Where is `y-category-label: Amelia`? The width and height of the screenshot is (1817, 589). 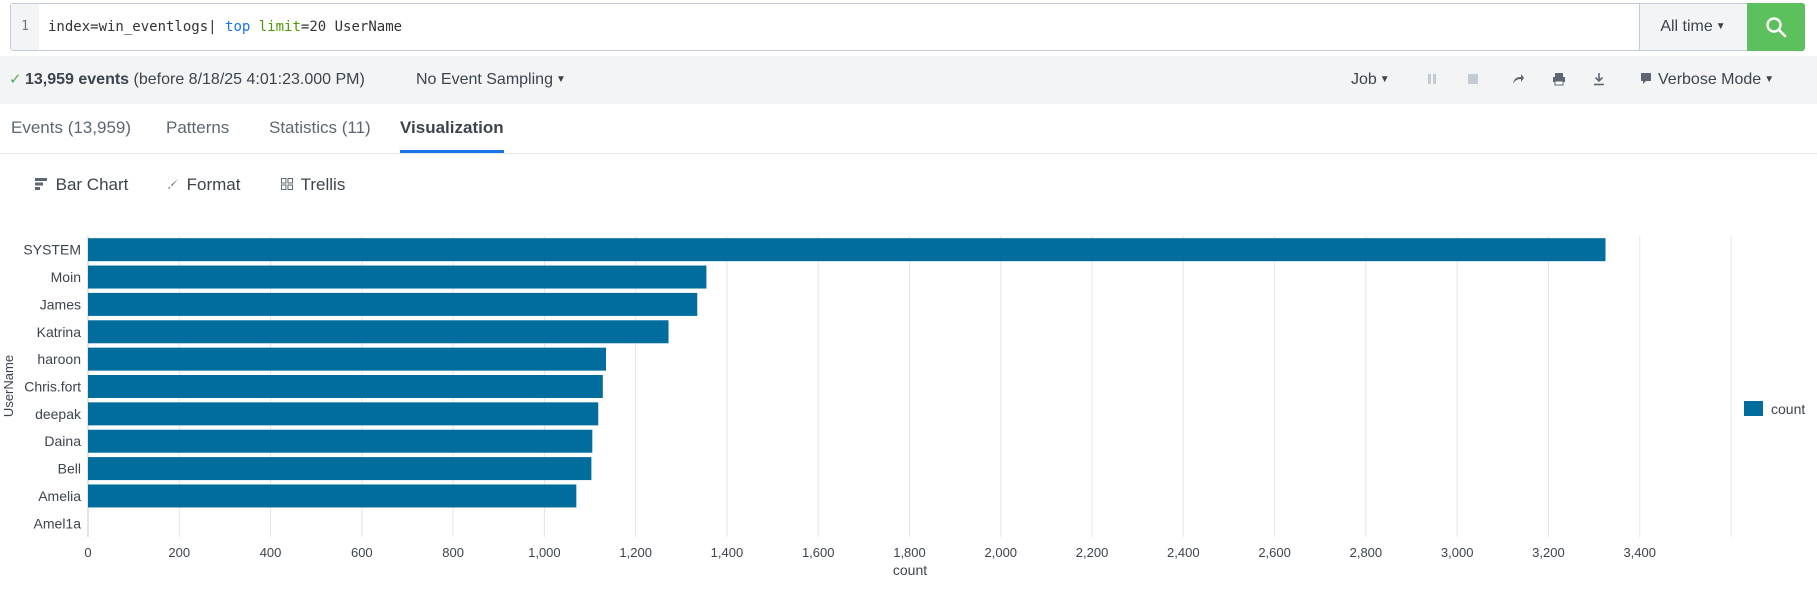 y-category-label: Amelia is located at coordinates (59, 496).